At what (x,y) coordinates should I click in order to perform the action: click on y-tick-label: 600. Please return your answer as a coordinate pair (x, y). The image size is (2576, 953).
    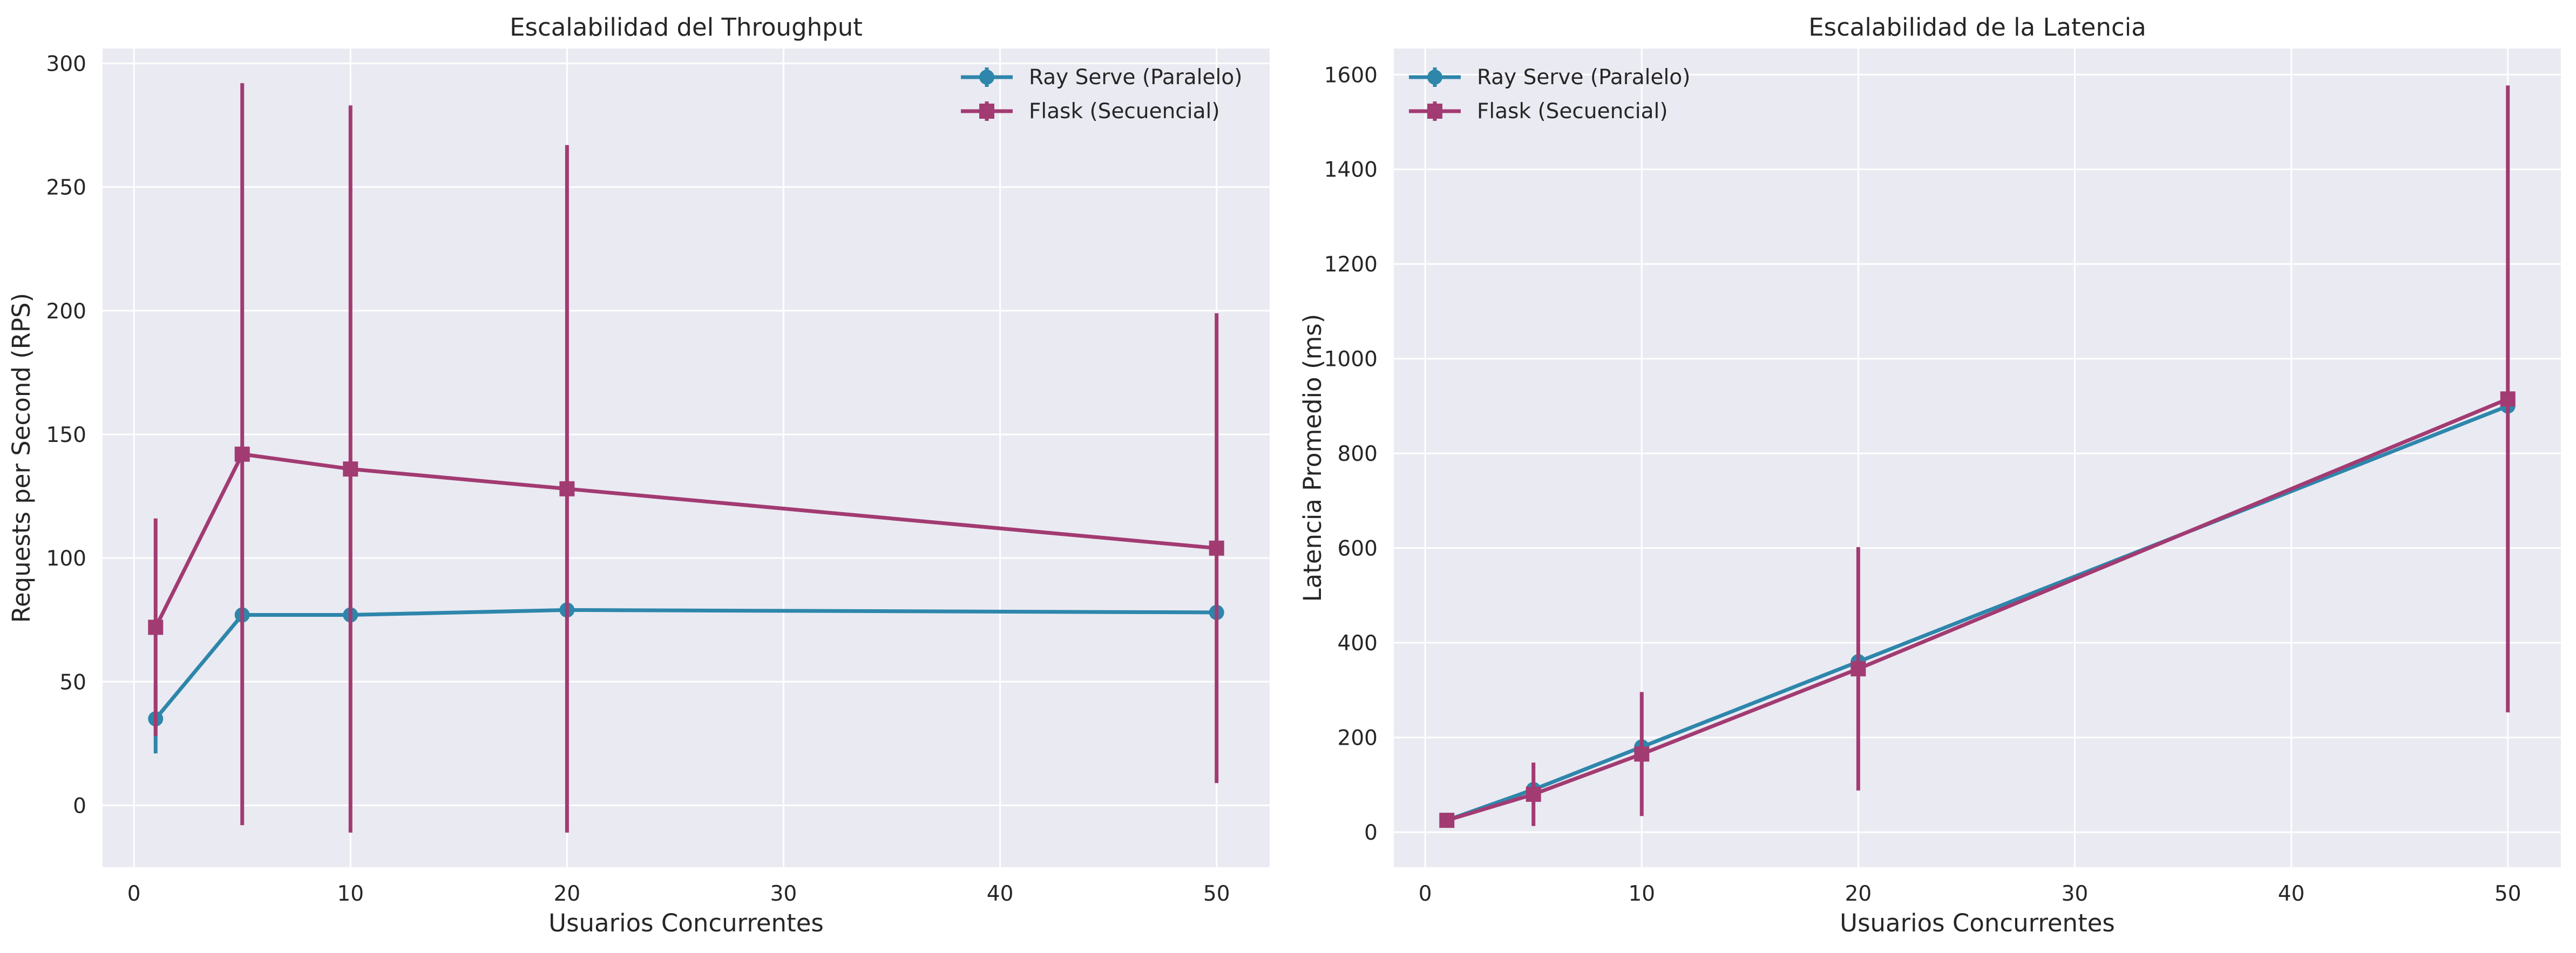
    Looking at the image, I should click on (1358, 549).